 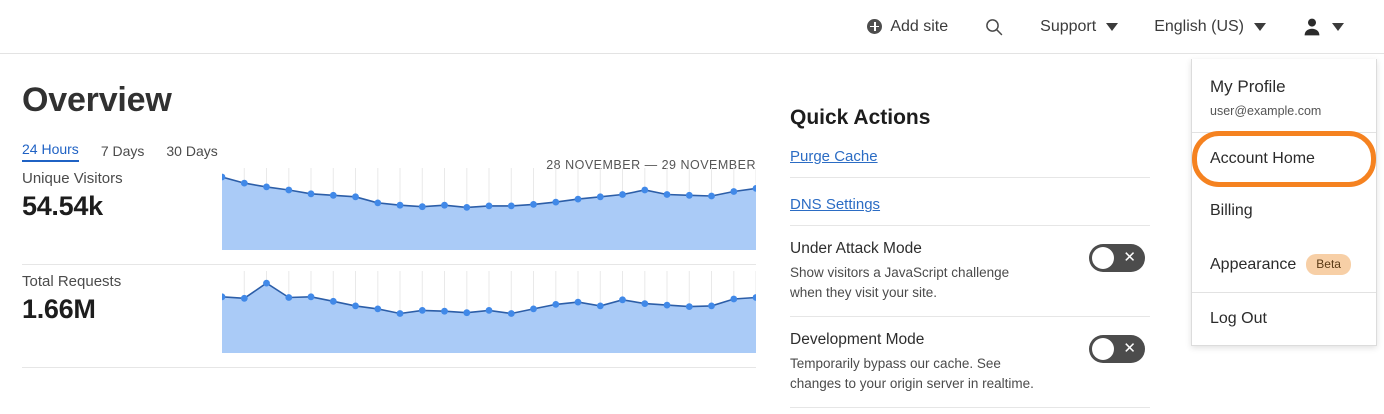 What do you see at coordinates (1266, 111) in the screenshot?
I see `profile-email: user@example.com` at bounding box center [1266, 111].